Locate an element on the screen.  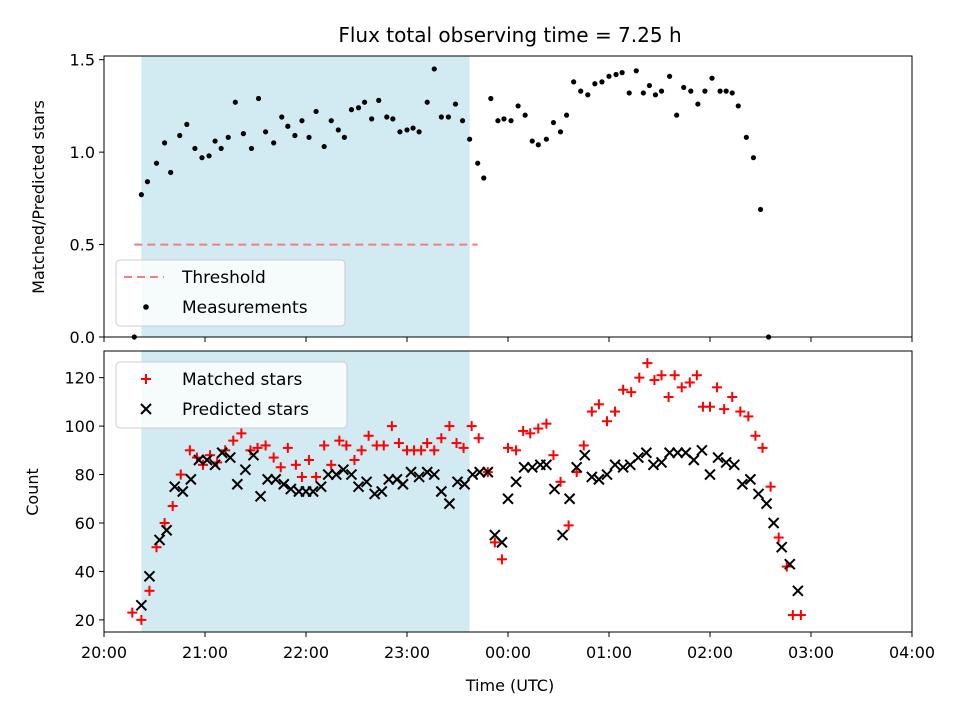
count-y-ticks: 20 40 60 80 100 120 is located at coordinates (84, 499).